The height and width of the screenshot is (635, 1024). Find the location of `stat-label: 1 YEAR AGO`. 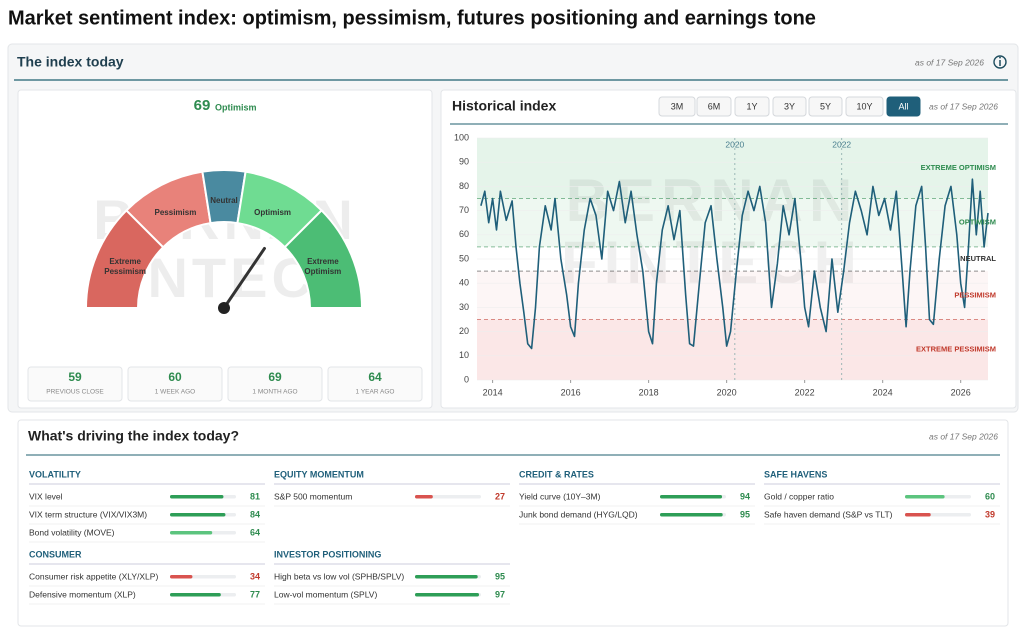

stat-label: 1 YEAR AGO is located at coordinates (375, 392).